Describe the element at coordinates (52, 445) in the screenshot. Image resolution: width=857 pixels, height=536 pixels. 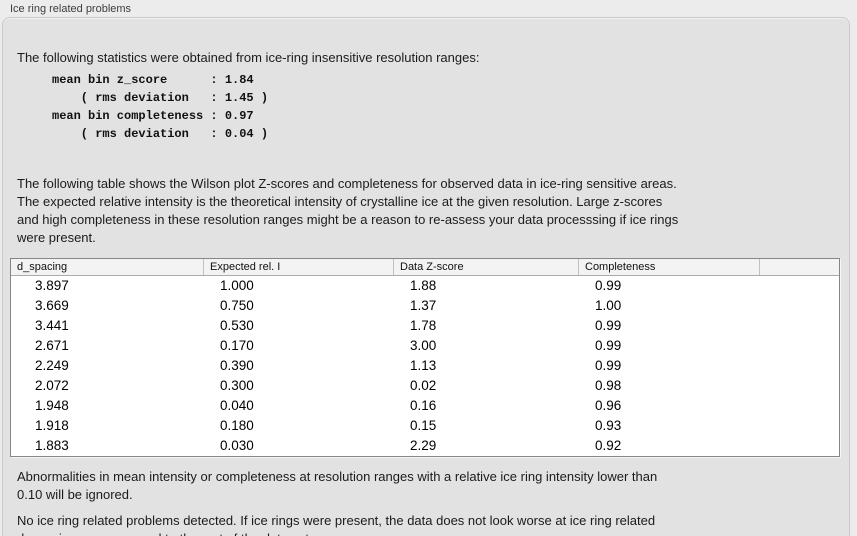
I see `table-cell: 1.883` at that location.